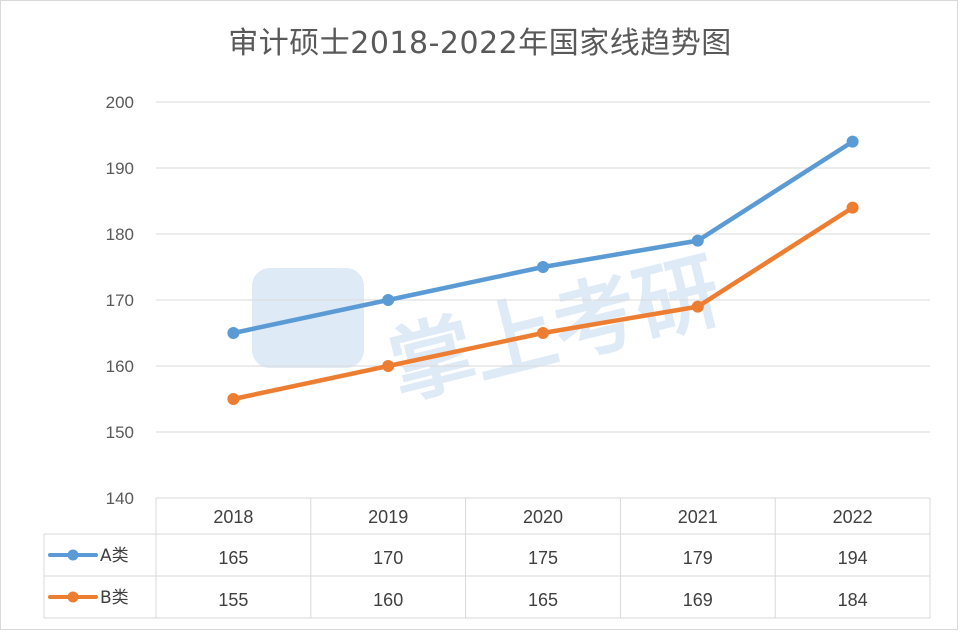  I want to click on y-tick-label: 150, so click(120, 432).